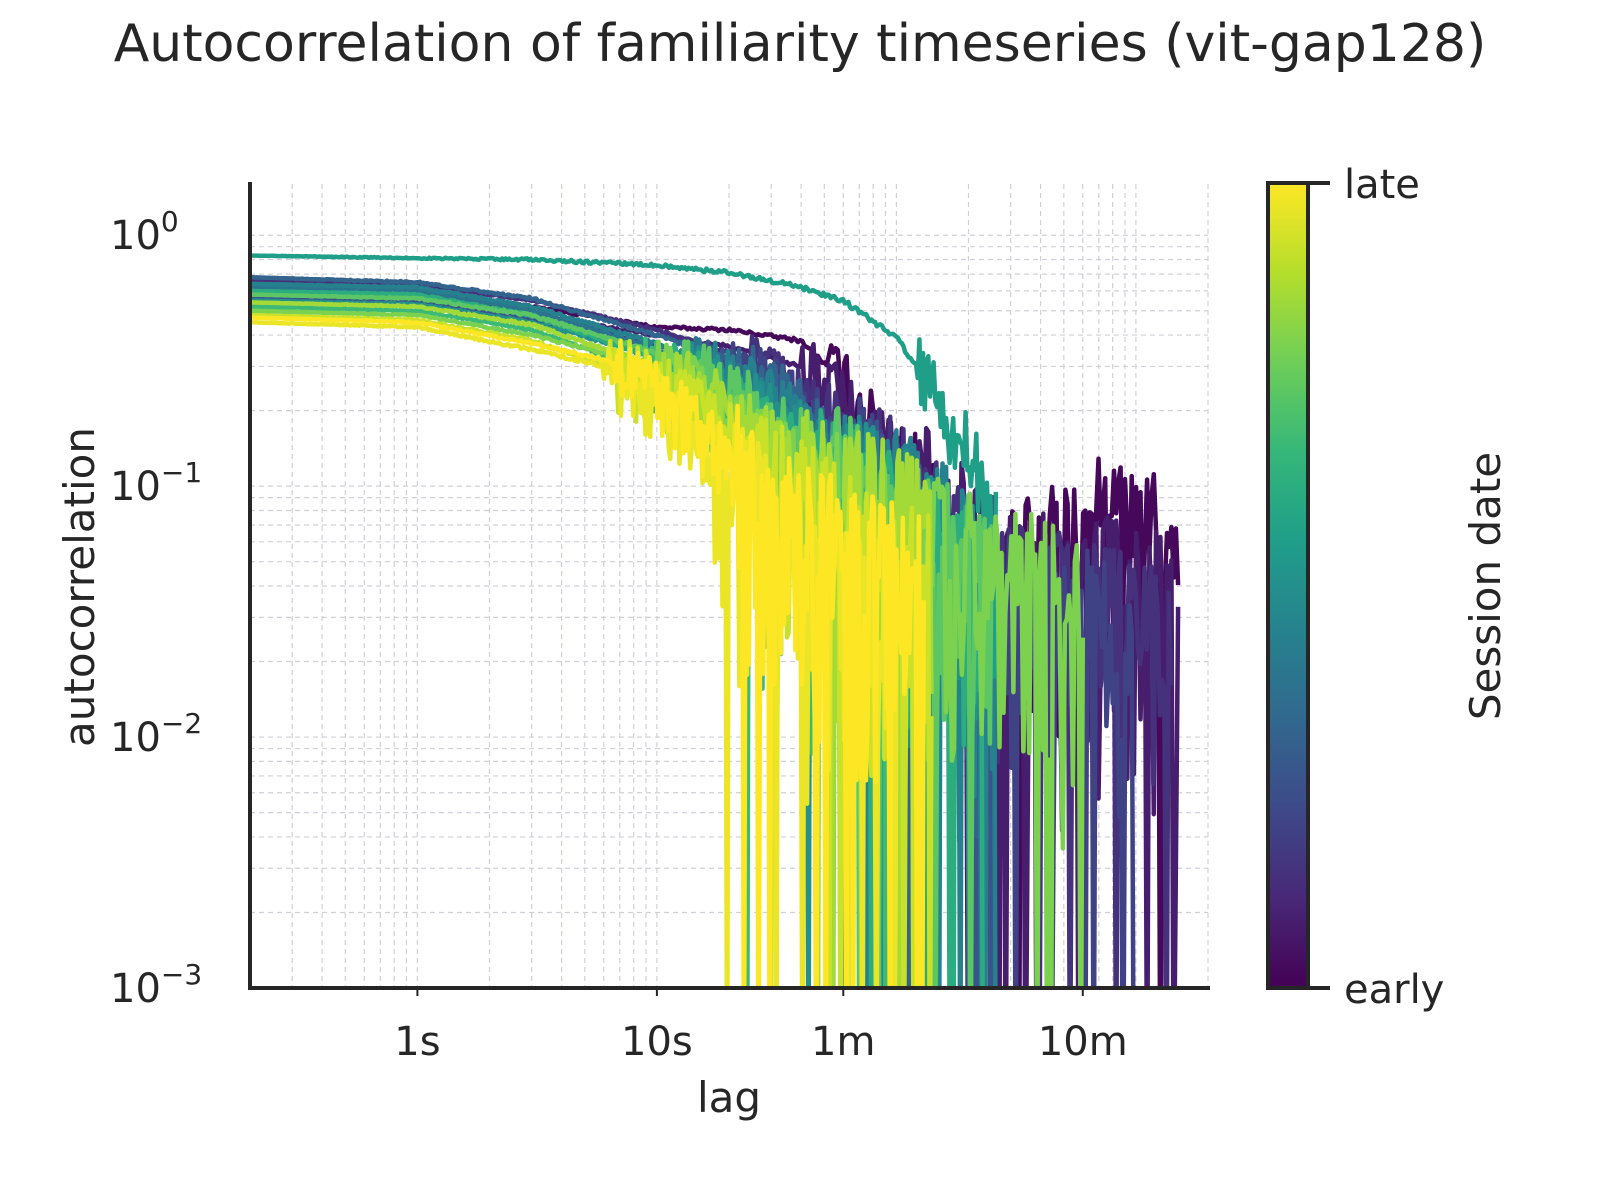  What do you see at coordinates (156, 985) in the screenshot?
I see `y-tick-label: 10⁻³` at bounding box center [156, 985].